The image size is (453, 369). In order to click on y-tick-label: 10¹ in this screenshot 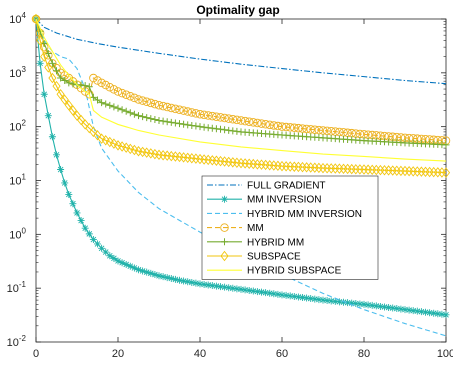, I will do `click(17, 180)`.